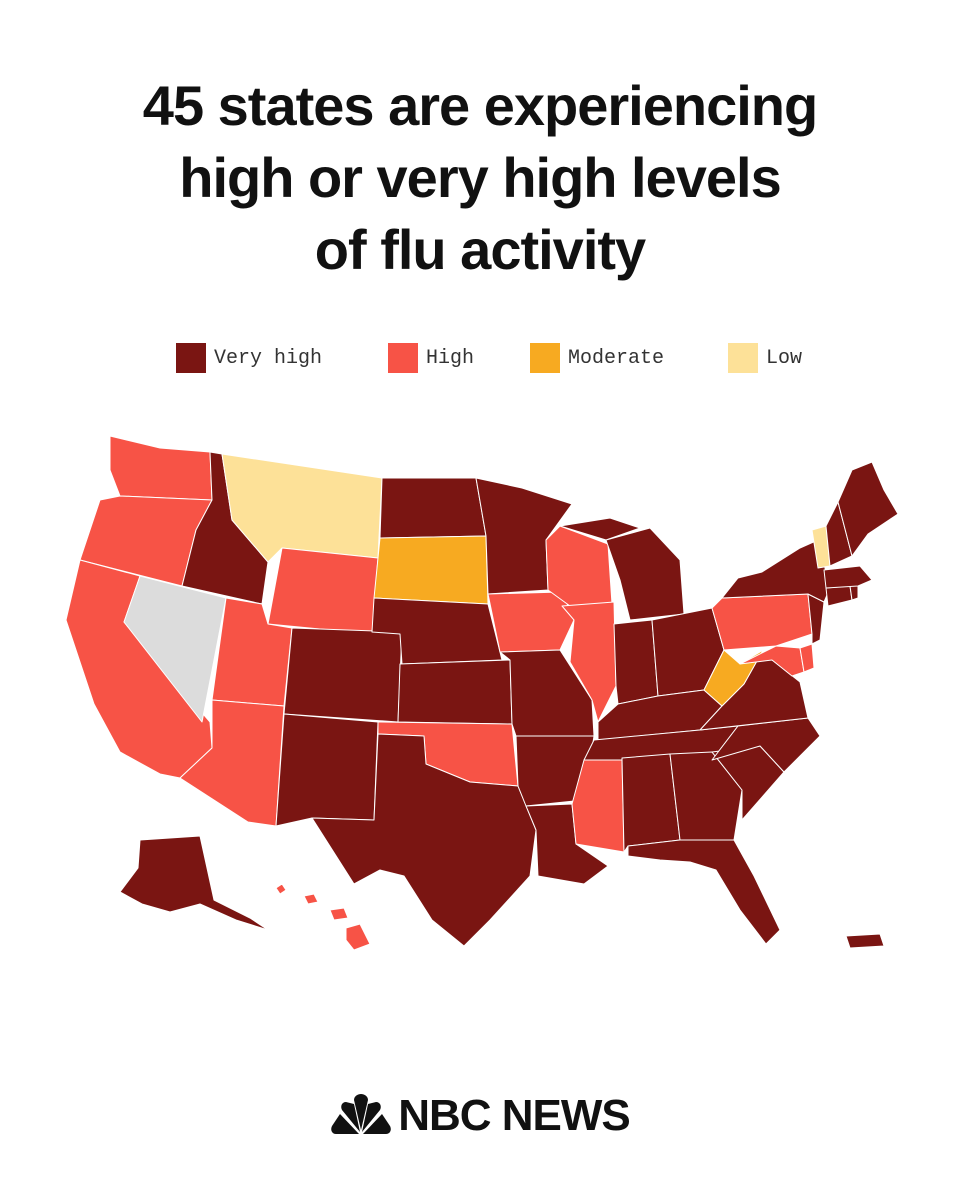  Describe the element at coordinates (868, 509) in the screenshot. I see `state-ME` at that location.